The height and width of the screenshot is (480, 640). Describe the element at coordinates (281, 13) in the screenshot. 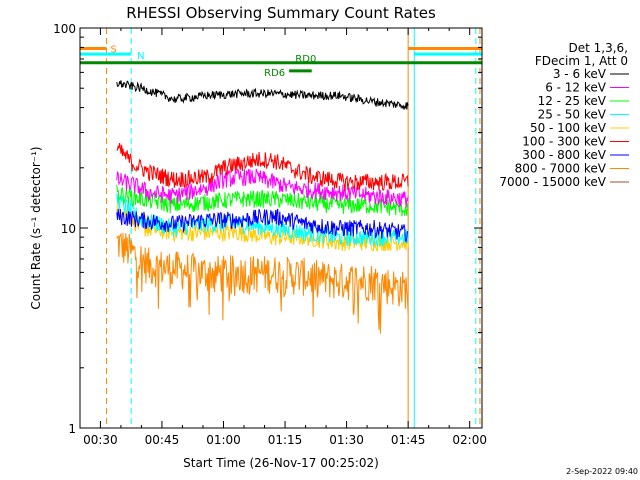

I see `chart-title: RHESSI Observing Summary Count Rates` at that location.